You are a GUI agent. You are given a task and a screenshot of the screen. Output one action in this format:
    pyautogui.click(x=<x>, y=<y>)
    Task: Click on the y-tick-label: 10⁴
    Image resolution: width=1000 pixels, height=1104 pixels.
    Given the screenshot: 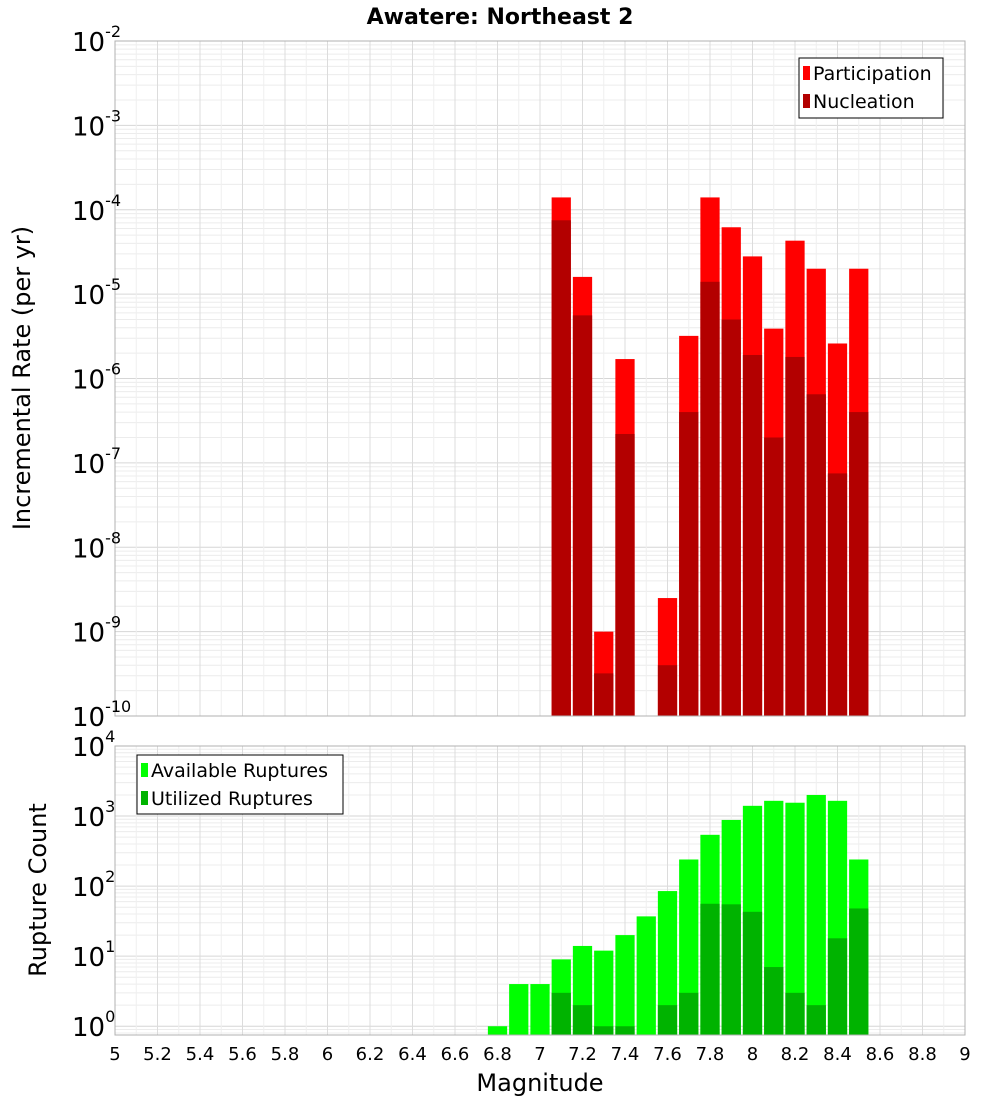 What is the action you would take?
    pyautogui.click(x=93, y=745)
    